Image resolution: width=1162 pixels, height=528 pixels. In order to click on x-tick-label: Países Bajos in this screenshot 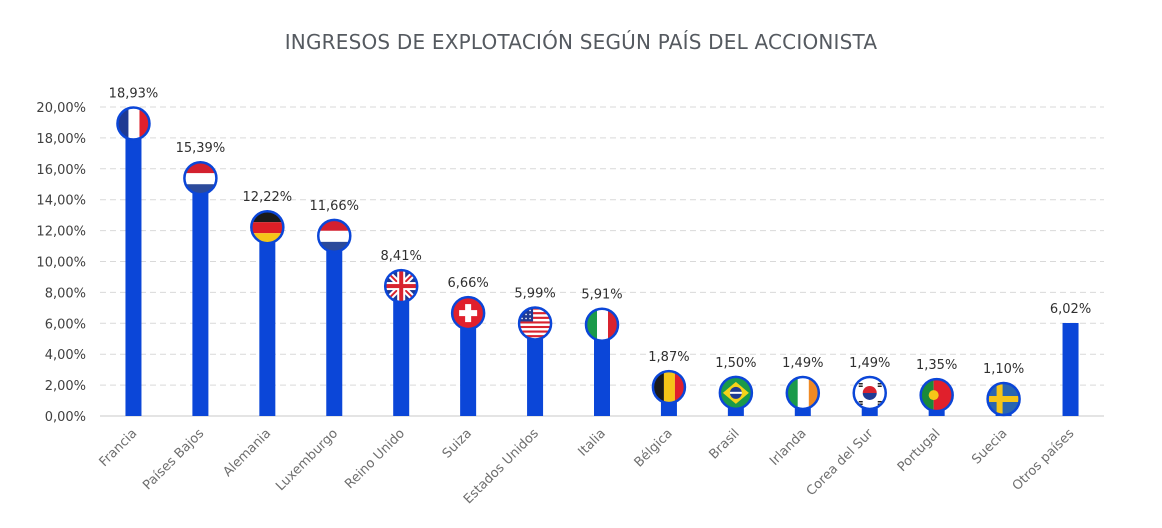, I will do `click(173, 459)`.